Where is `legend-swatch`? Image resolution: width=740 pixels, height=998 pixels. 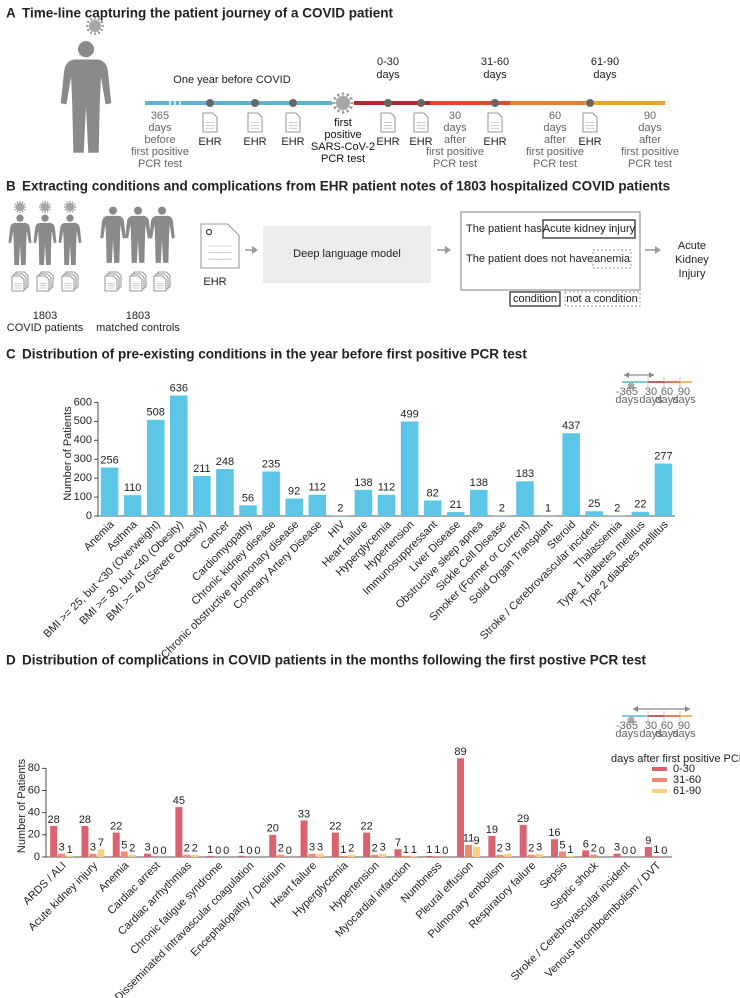 legend-swatch is located at coordinates (659, 791).